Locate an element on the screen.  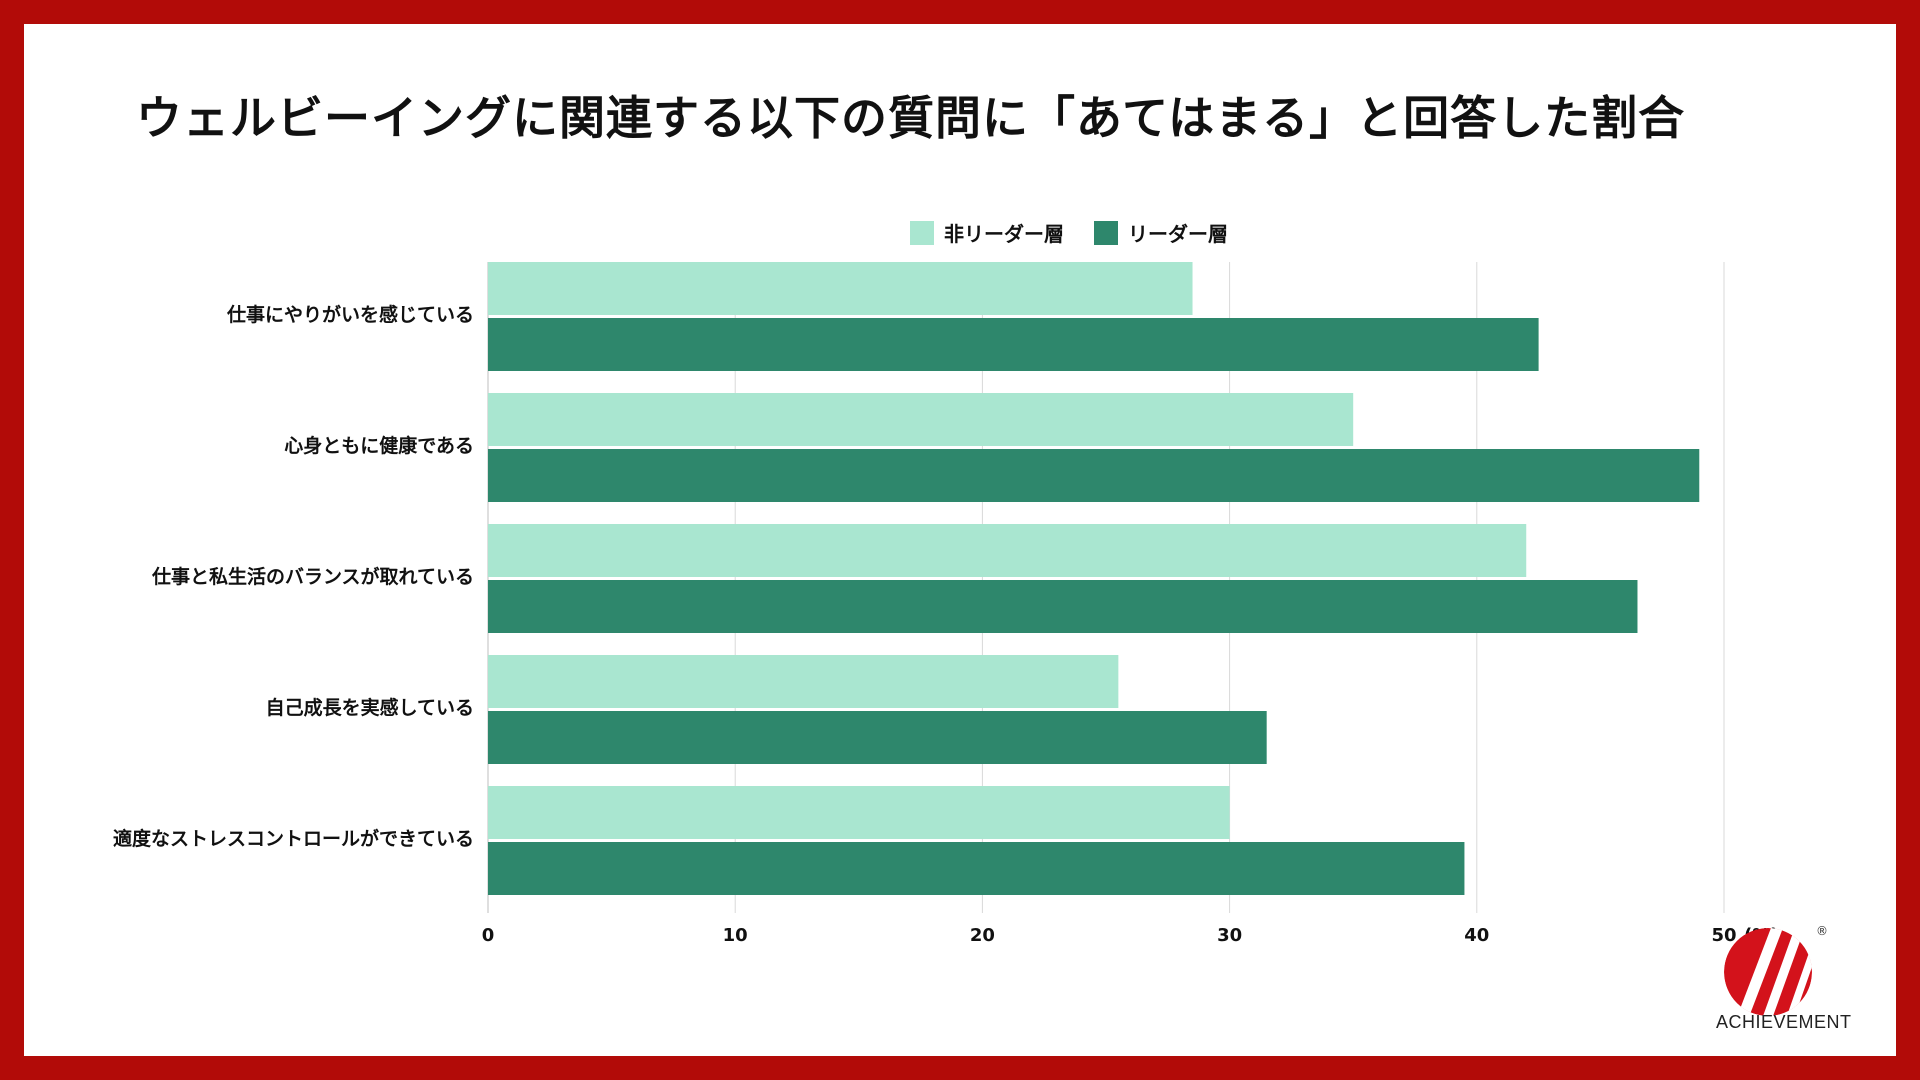
x-tick-label-30: 30 is located at coordinates (1229, 935).